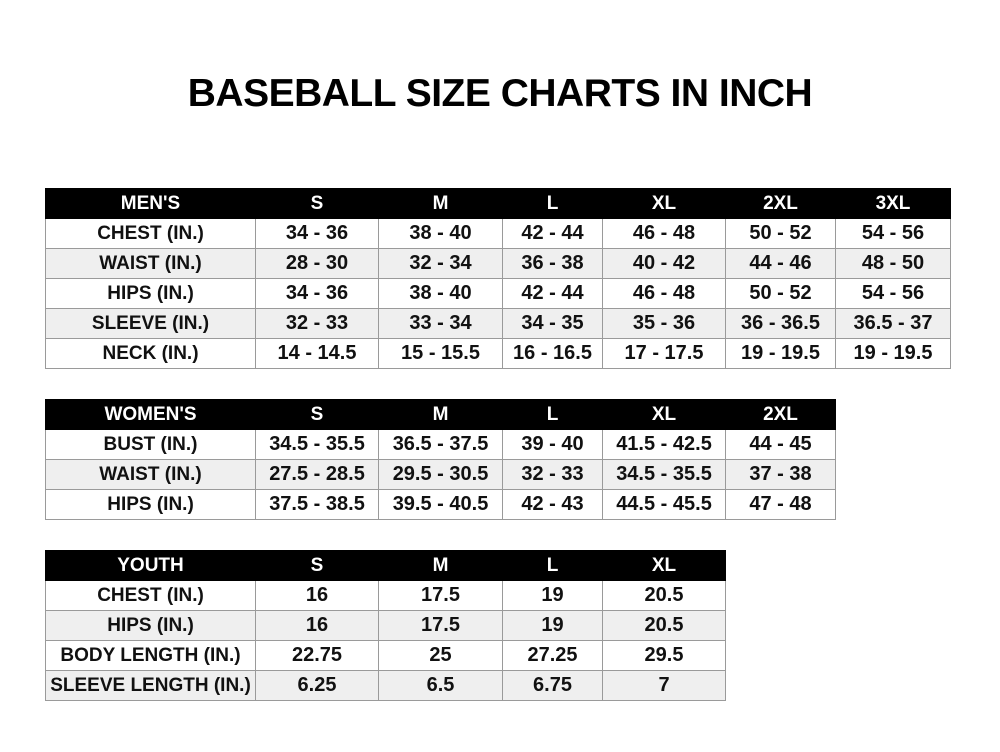  Describe the element at coordinates (664, 655) in the screenshot. I see `size-value: 29.5` at that location.